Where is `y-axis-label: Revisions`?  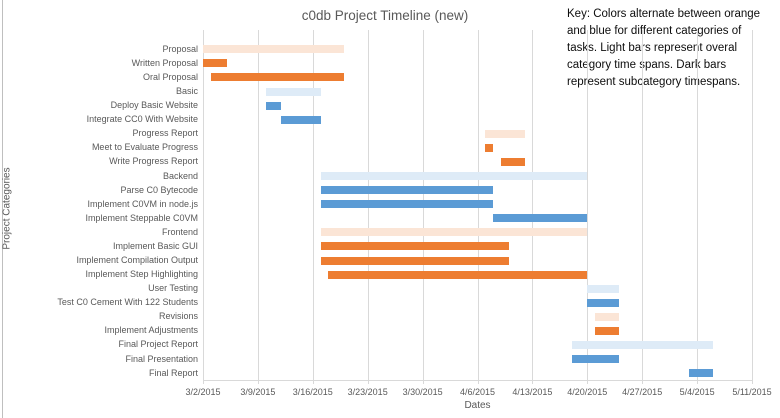
y-axis-label: Revisions is located at coordinates (178, 316).